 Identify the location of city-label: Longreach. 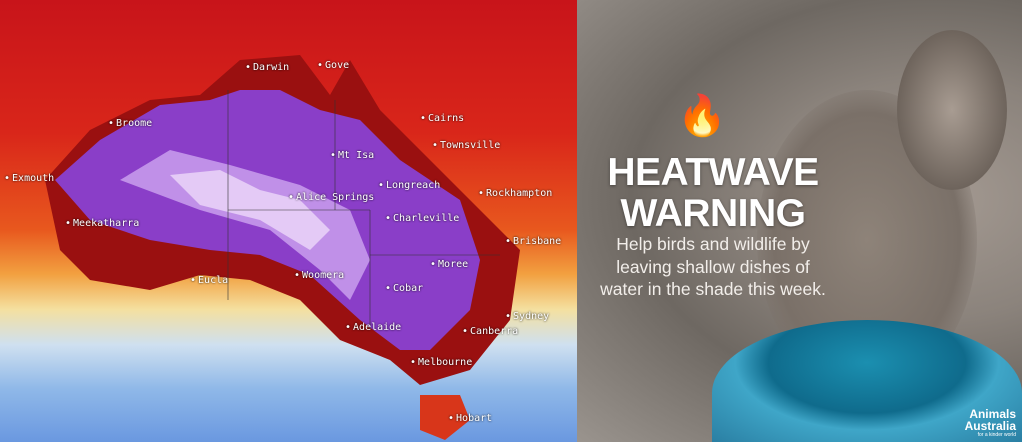
(409, 185).